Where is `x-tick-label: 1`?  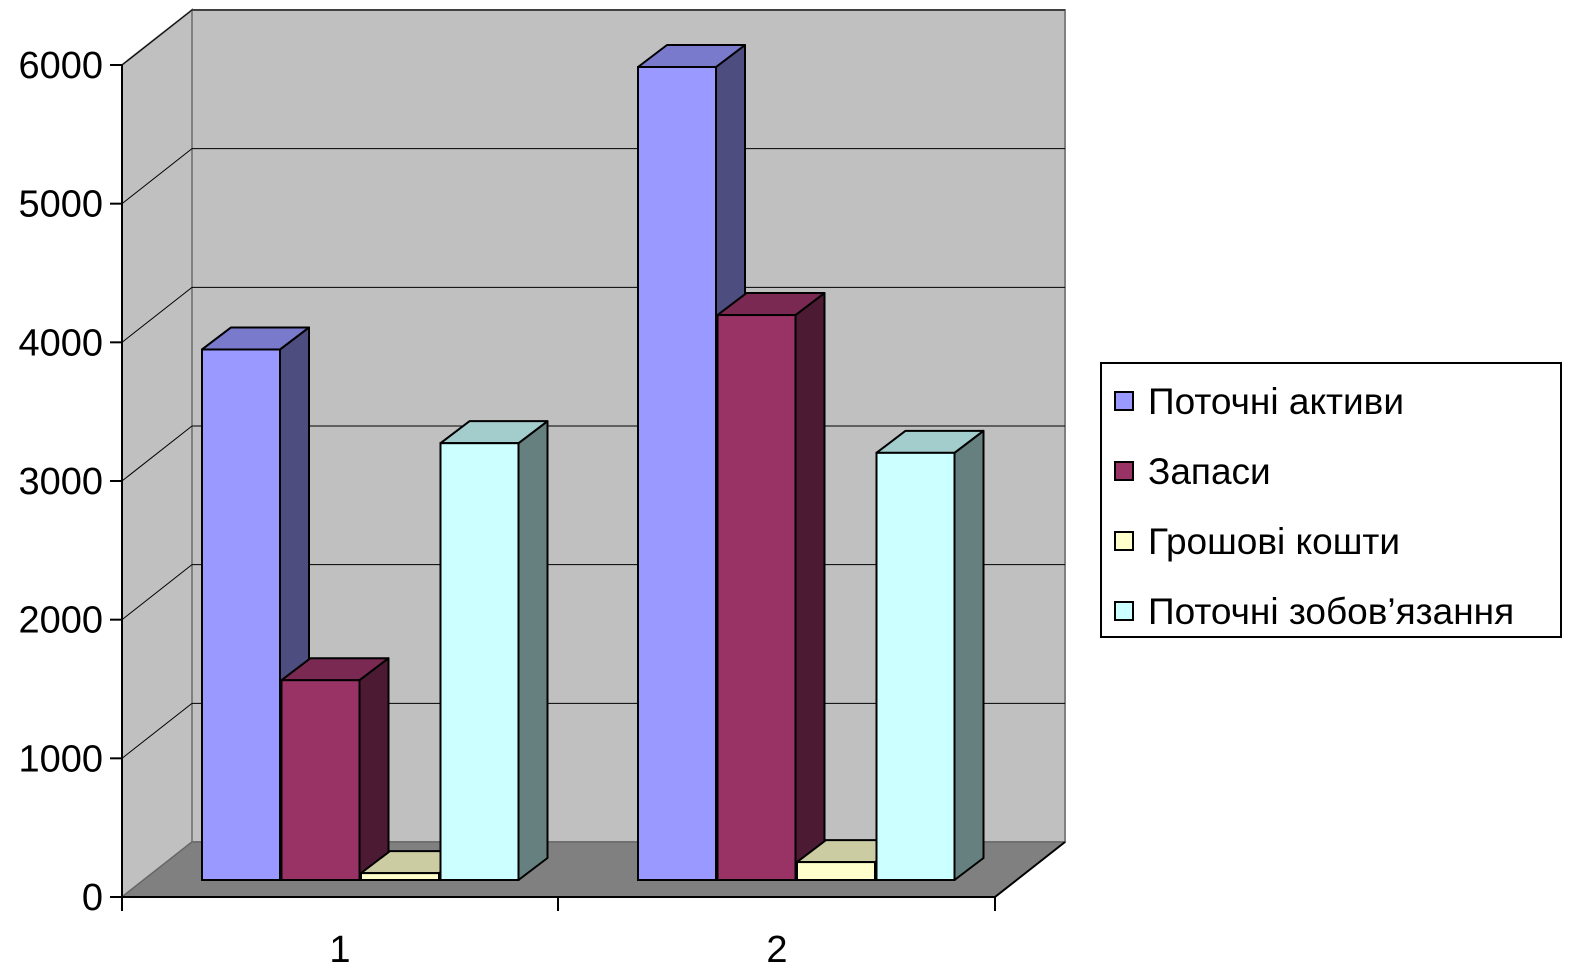
x-tick-label: 1 is located at coordinates (339, 950).